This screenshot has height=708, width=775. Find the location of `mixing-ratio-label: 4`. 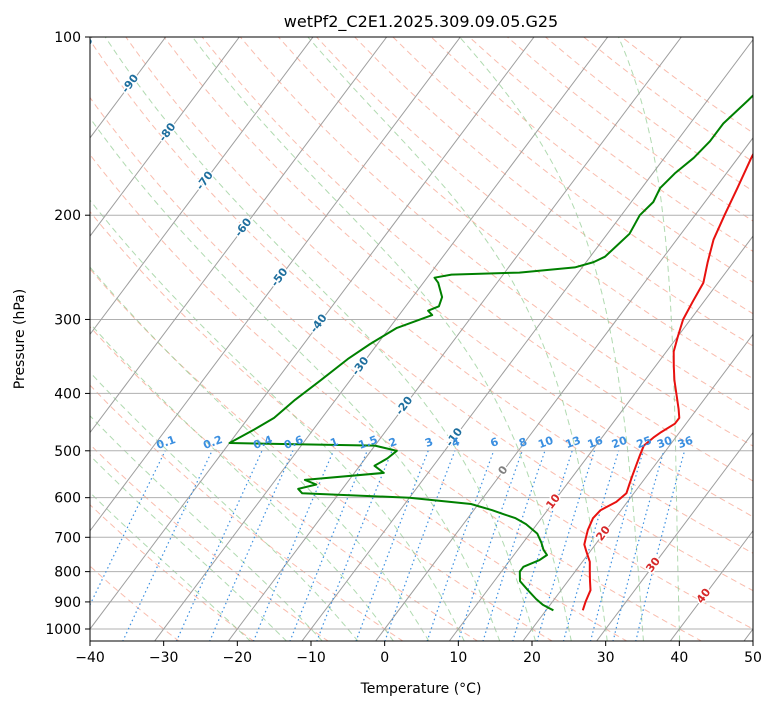

mixing-ratio-label: 4 is located at coordinates (456, 442).